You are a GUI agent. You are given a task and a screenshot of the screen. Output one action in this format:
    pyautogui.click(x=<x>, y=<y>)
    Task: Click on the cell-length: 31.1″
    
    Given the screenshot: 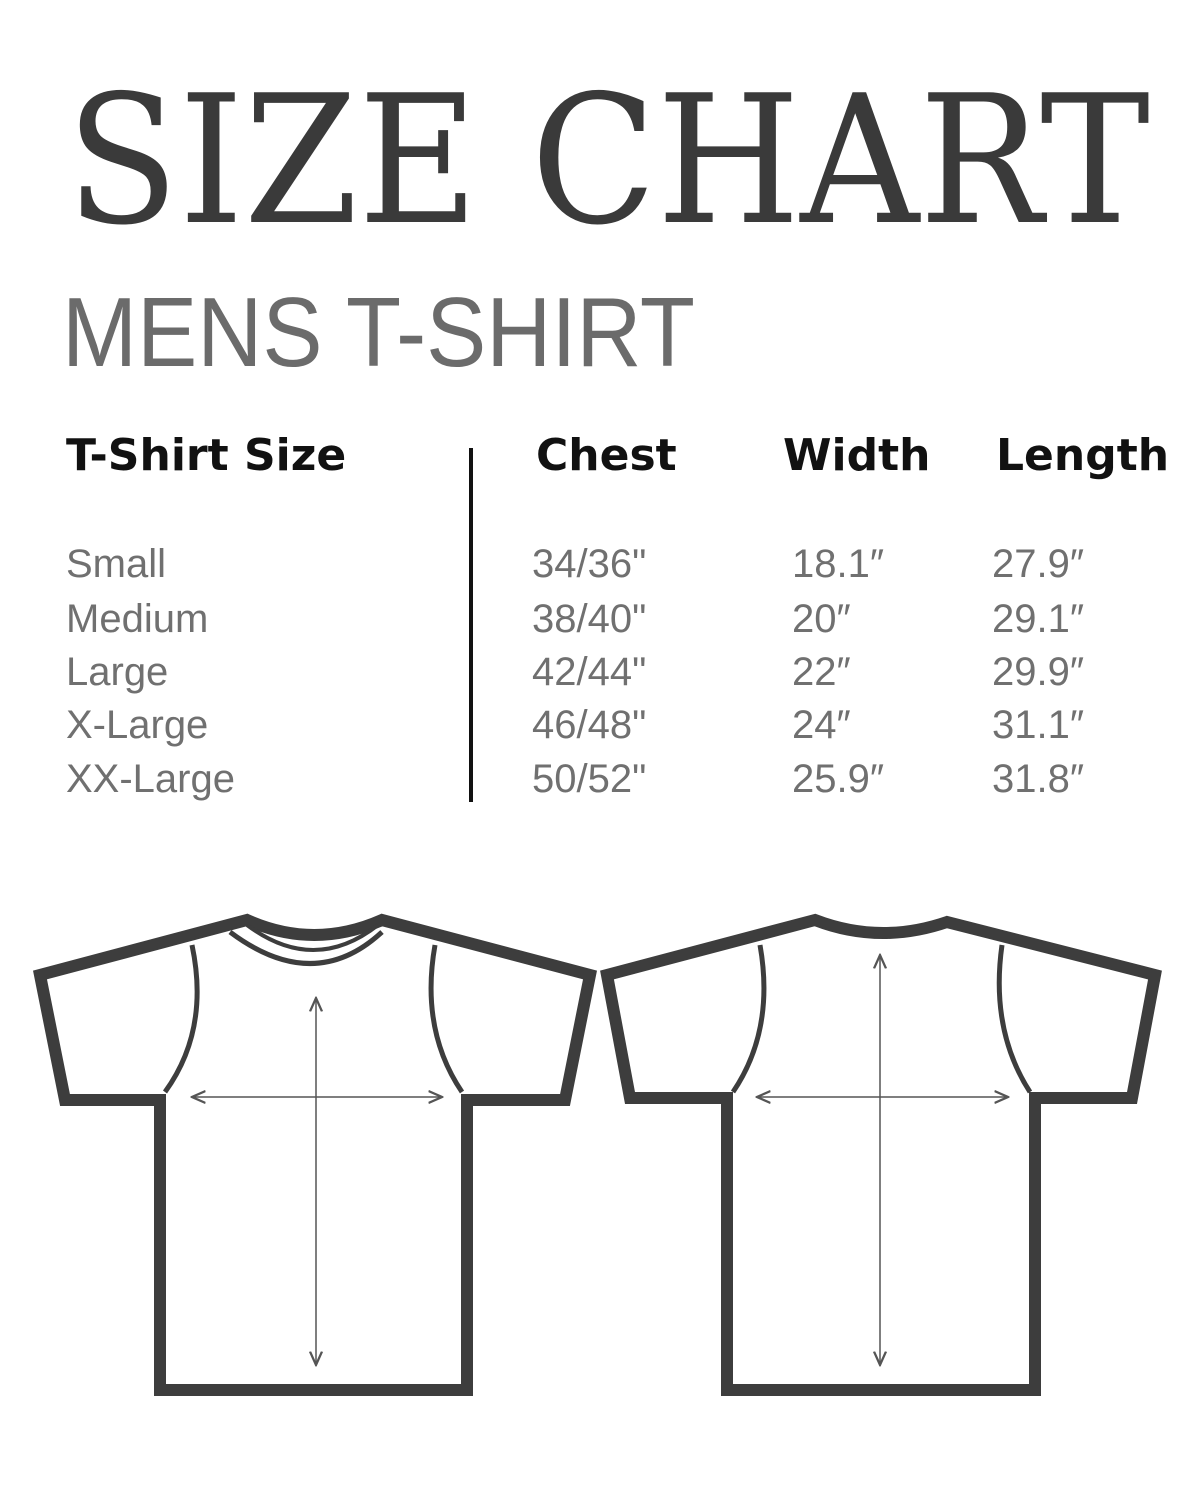 What is the action you would take?
    pyautogui.click(x=1038, y=725)
    